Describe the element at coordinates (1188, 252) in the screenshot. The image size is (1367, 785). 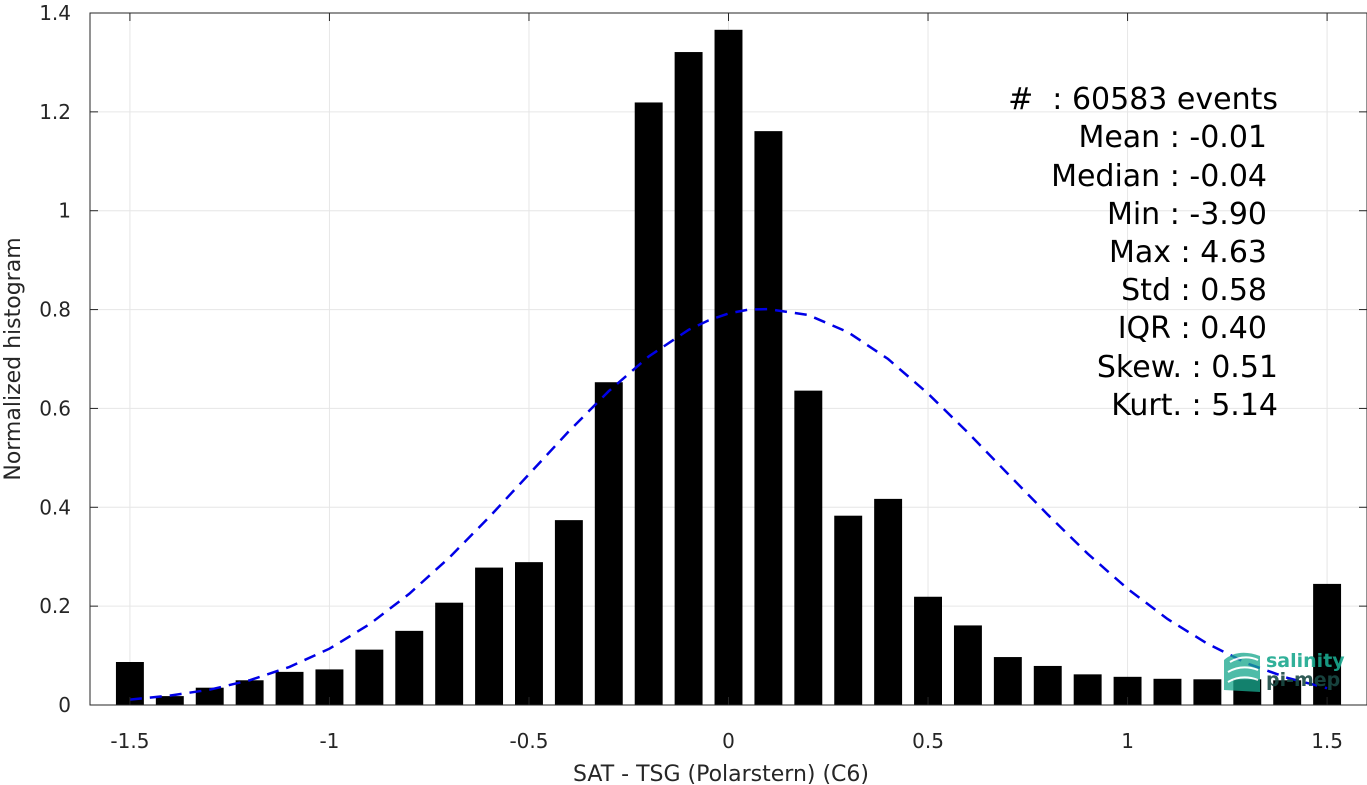
I see `stats-max: Max : 4.63` at that location.